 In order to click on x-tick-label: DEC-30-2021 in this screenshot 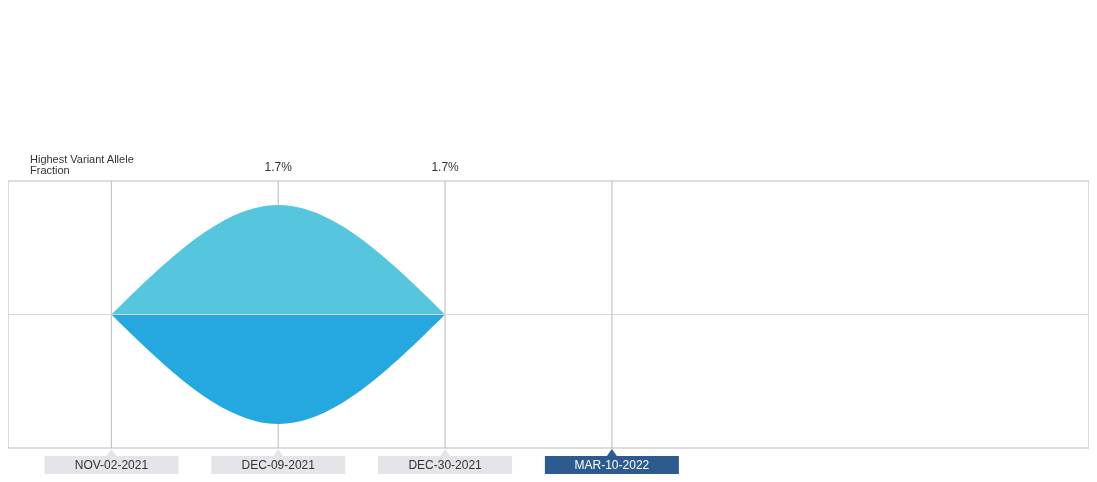, I will do `click(445, 465)`.